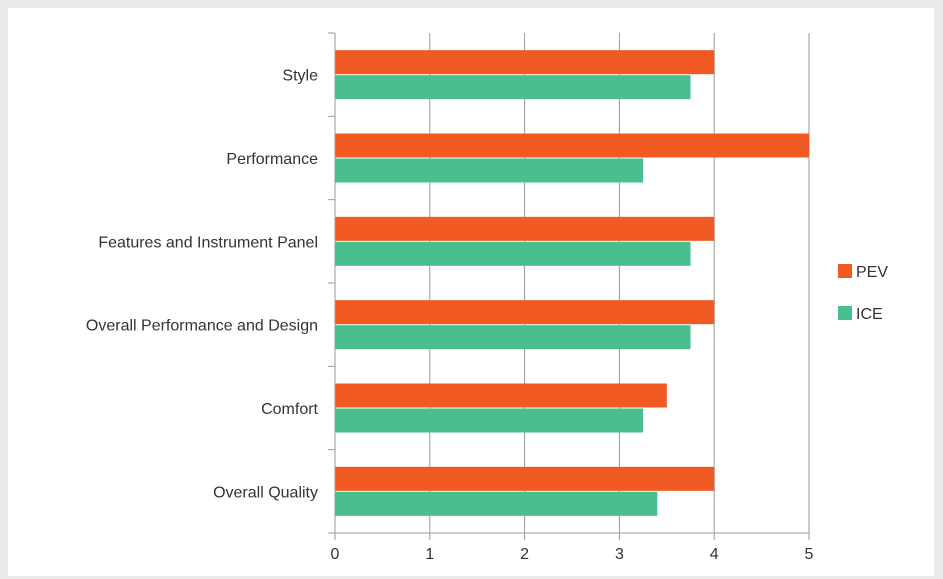  I want to click on x-tick-label-2: 2, so click(524, 554).